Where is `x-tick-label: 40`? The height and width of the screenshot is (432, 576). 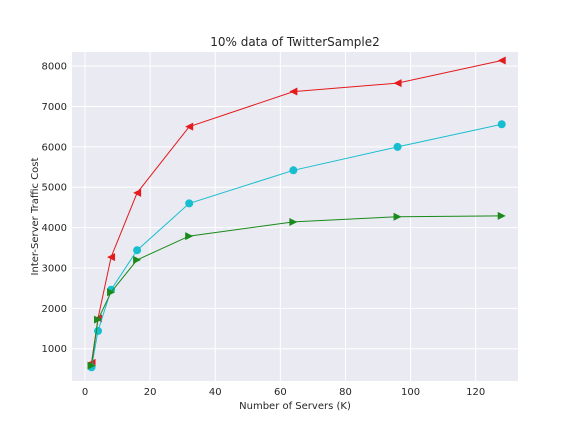 x-tick-label: 40 is located at coordinates (215, 392).